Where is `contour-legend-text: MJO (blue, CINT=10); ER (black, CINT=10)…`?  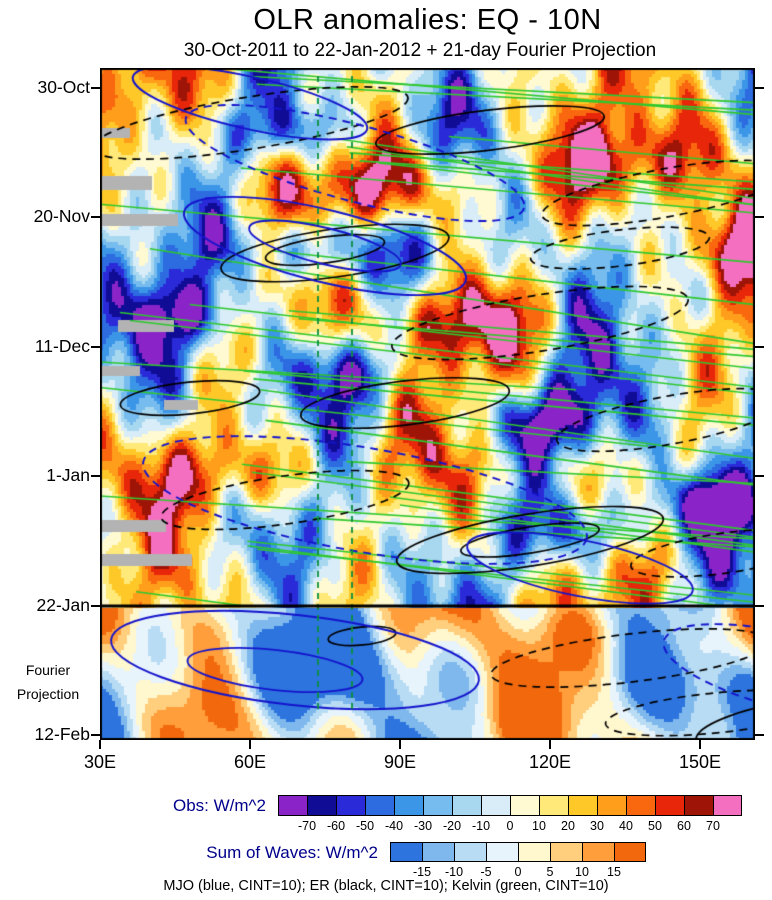
contour-legend-text: MJO (blue, CINT=10); ER (black, CINT=10)… is located at coordinates (386, 886).